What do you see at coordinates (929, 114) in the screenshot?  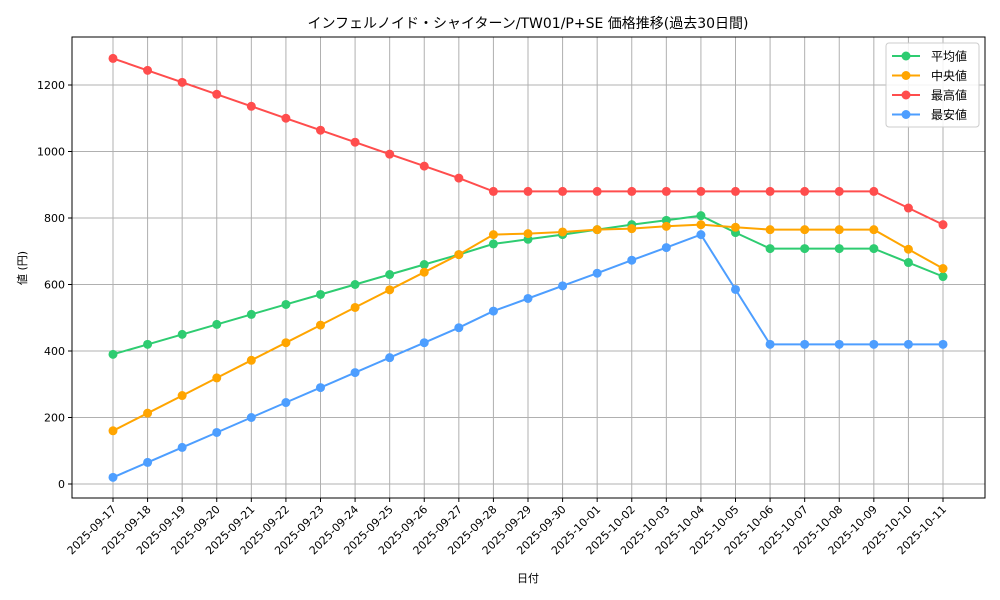 I see `legend-item: 最安値` at bounding box center [929, 114].